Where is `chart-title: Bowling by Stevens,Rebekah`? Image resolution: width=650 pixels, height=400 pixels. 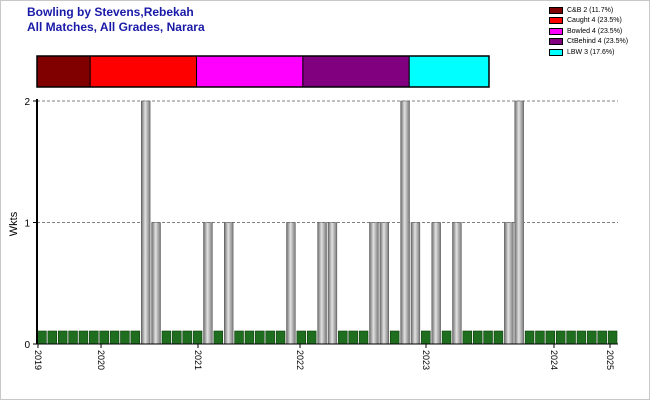
chart-title: Bowling by Stevens,Rebekah is located at coordinates (110, 12).